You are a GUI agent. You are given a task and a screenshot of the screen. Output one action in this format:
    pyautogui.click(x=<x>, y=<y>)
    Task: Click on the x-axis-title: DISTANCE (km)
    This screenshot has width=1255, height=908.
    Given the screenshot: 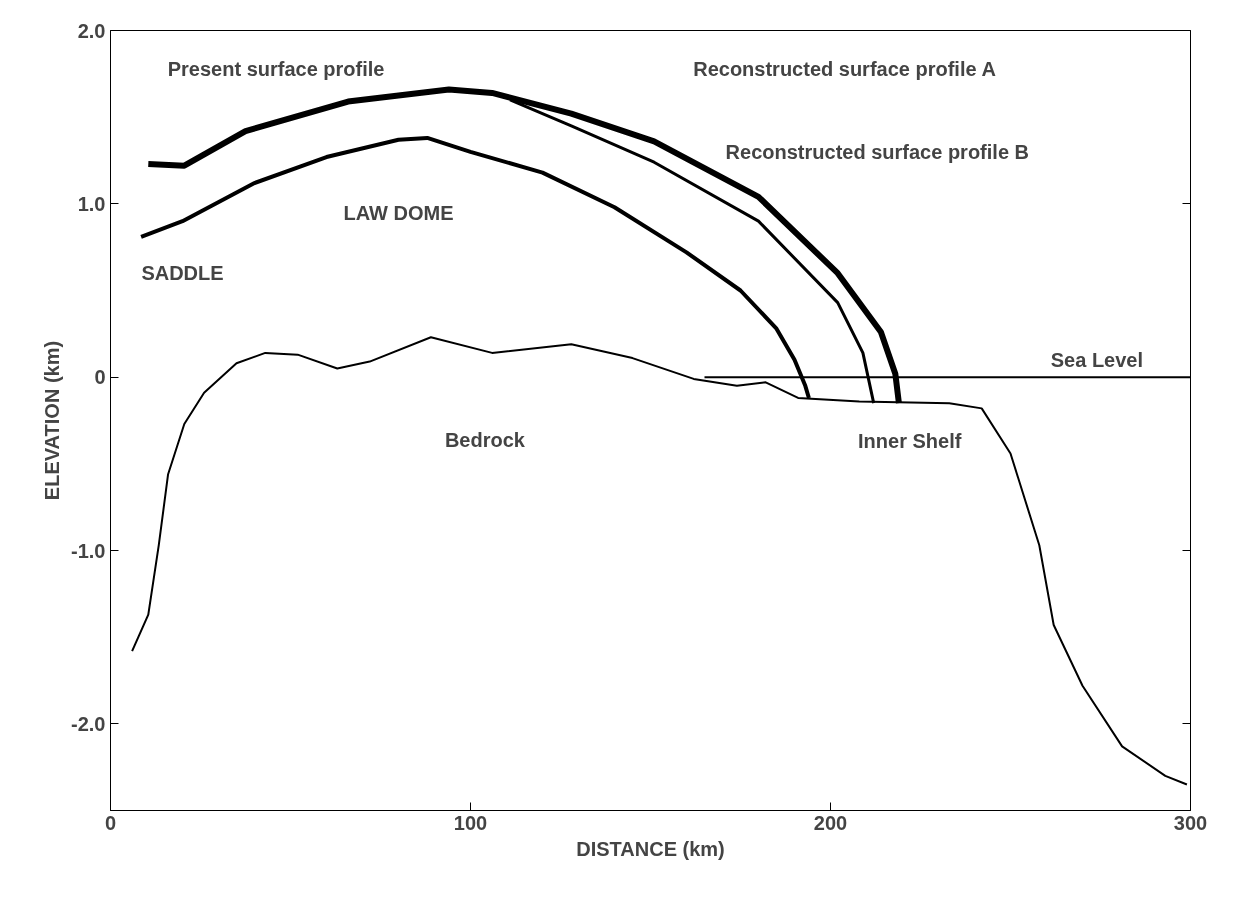 What is the action you would take?
    pyautogui.click(x=650, y=848)
    